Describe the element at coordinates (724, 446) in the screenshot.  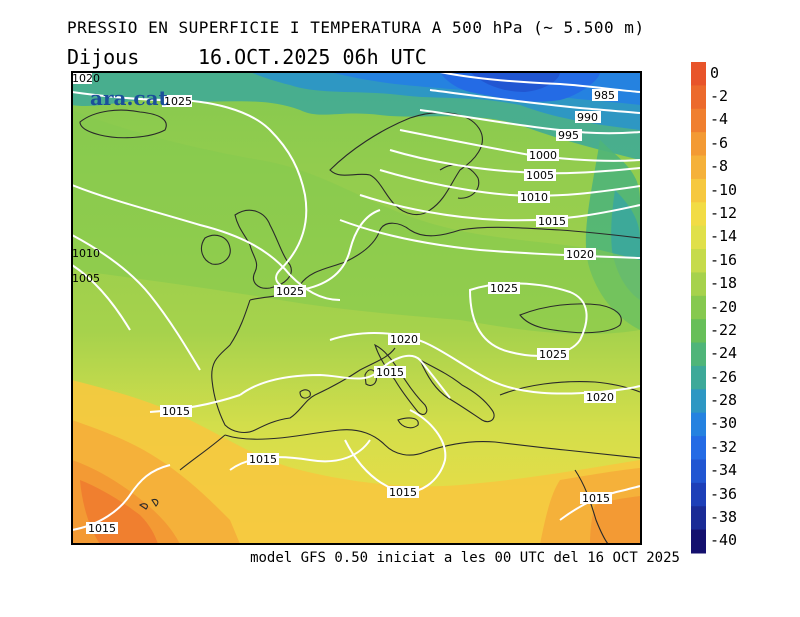
I see `colorbar-tick-label: -32` at that location.